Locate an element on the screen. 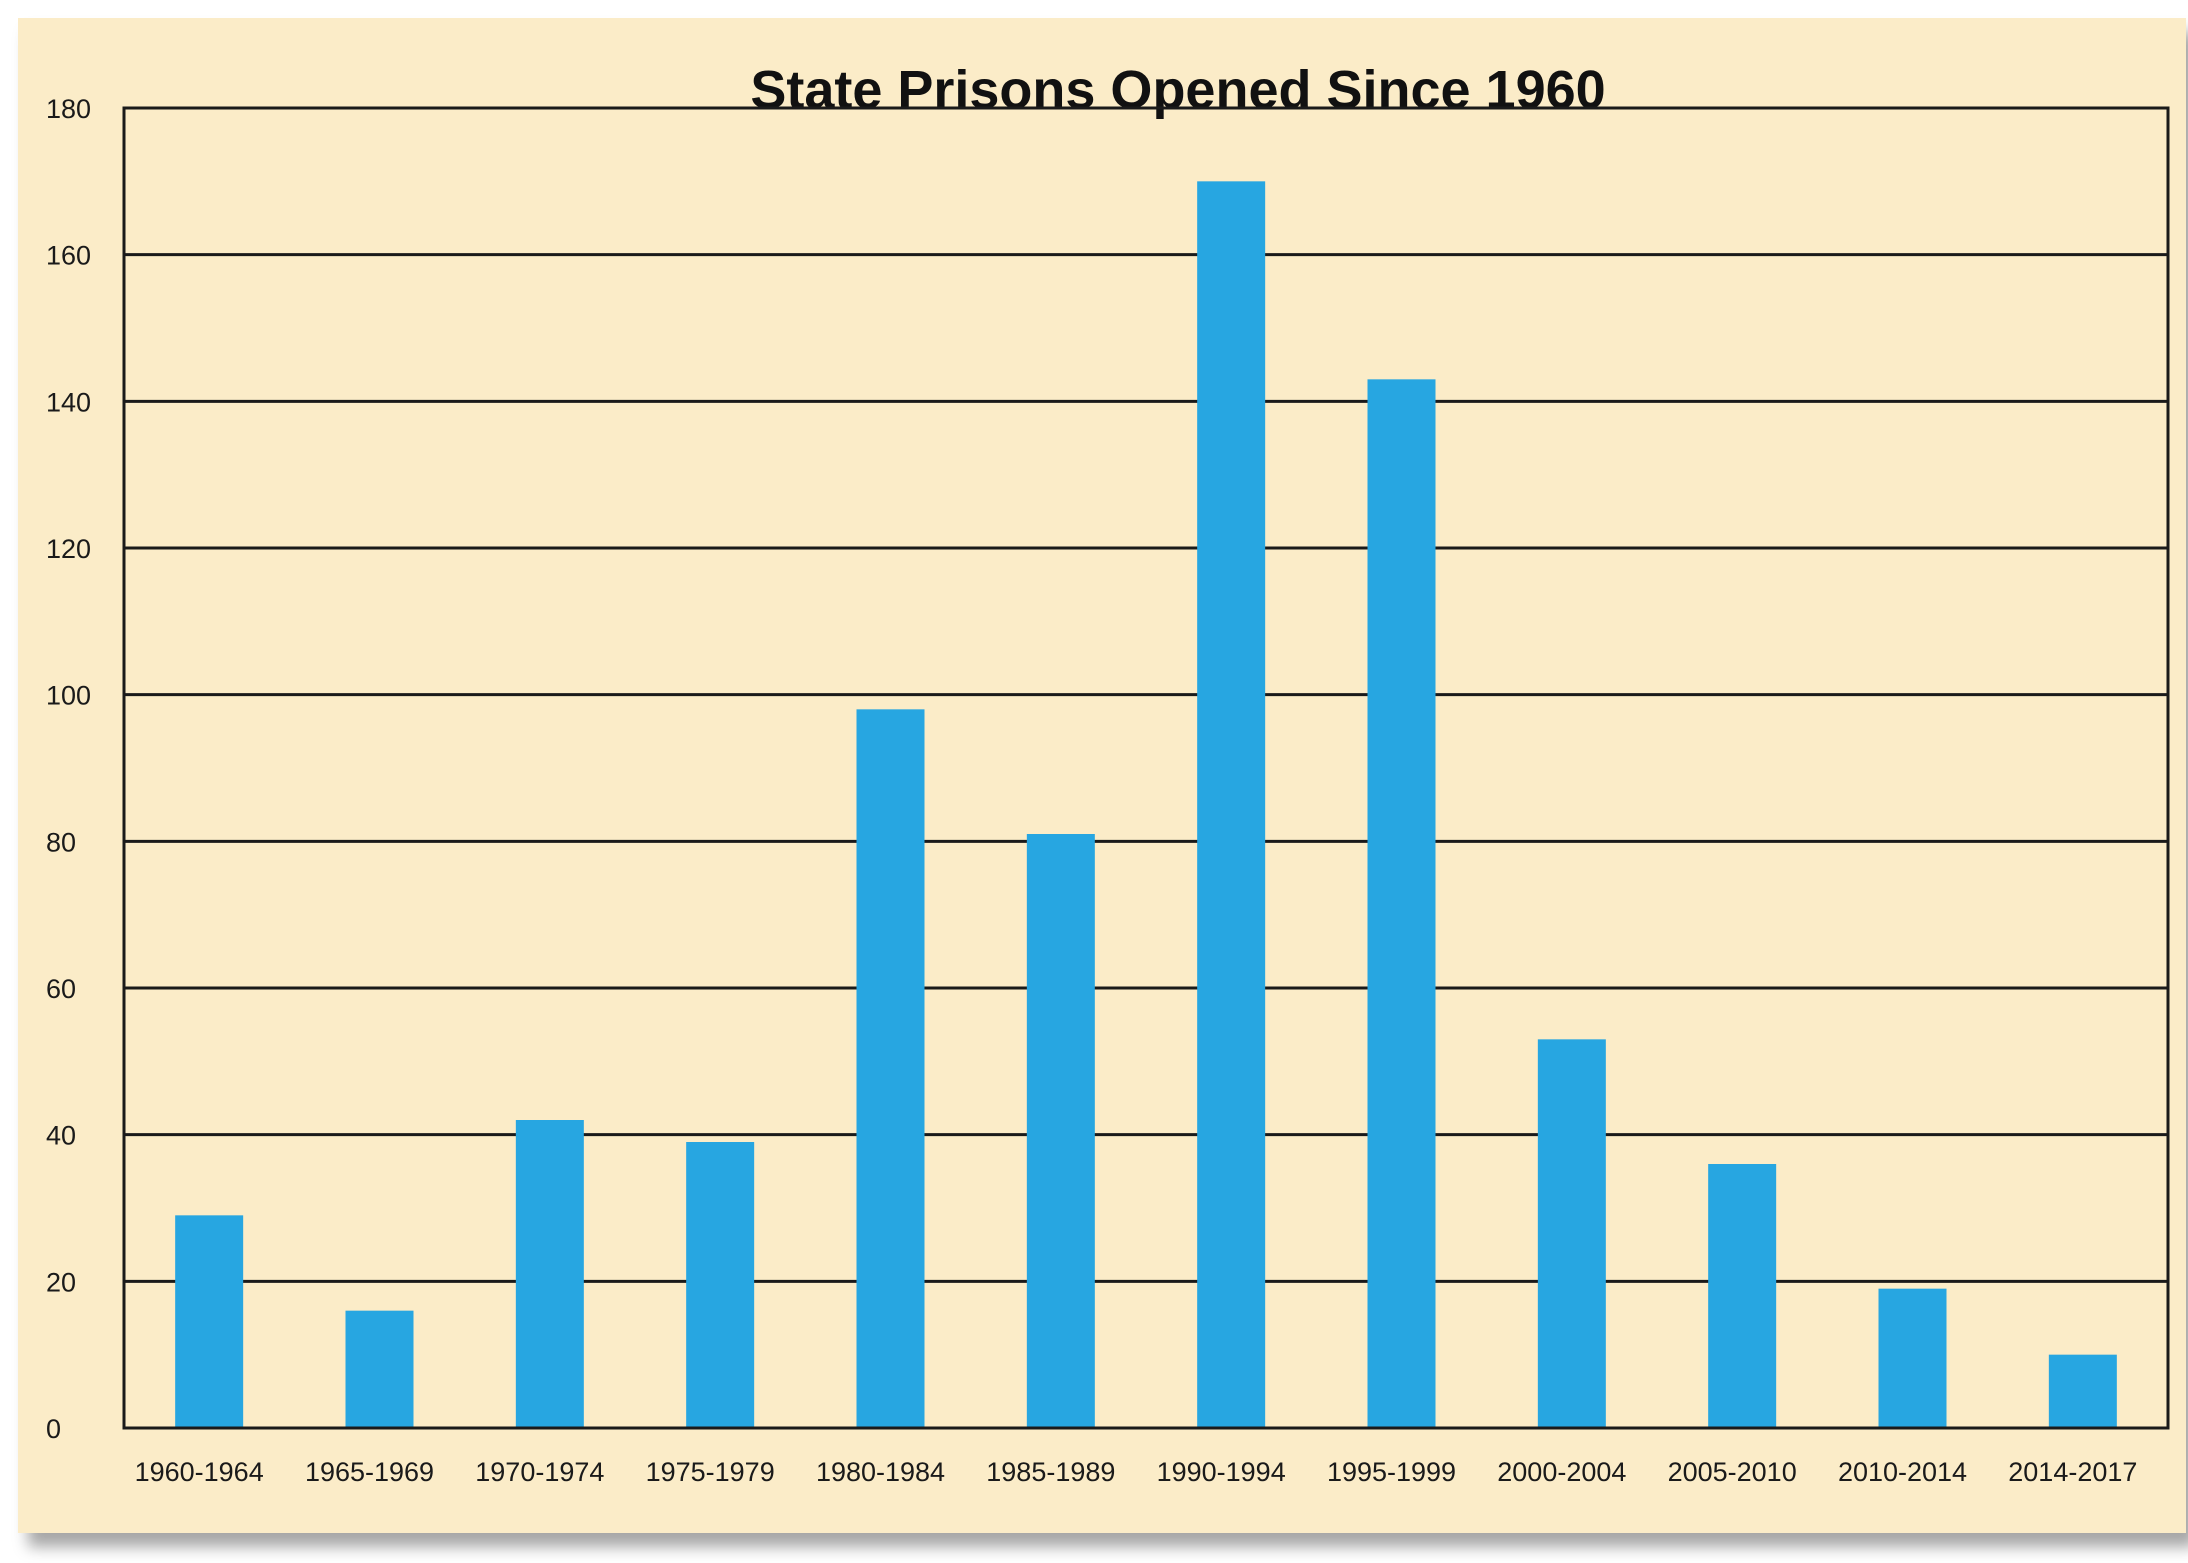  y-tick-label: 0 is located at coordinates (53, 1429).